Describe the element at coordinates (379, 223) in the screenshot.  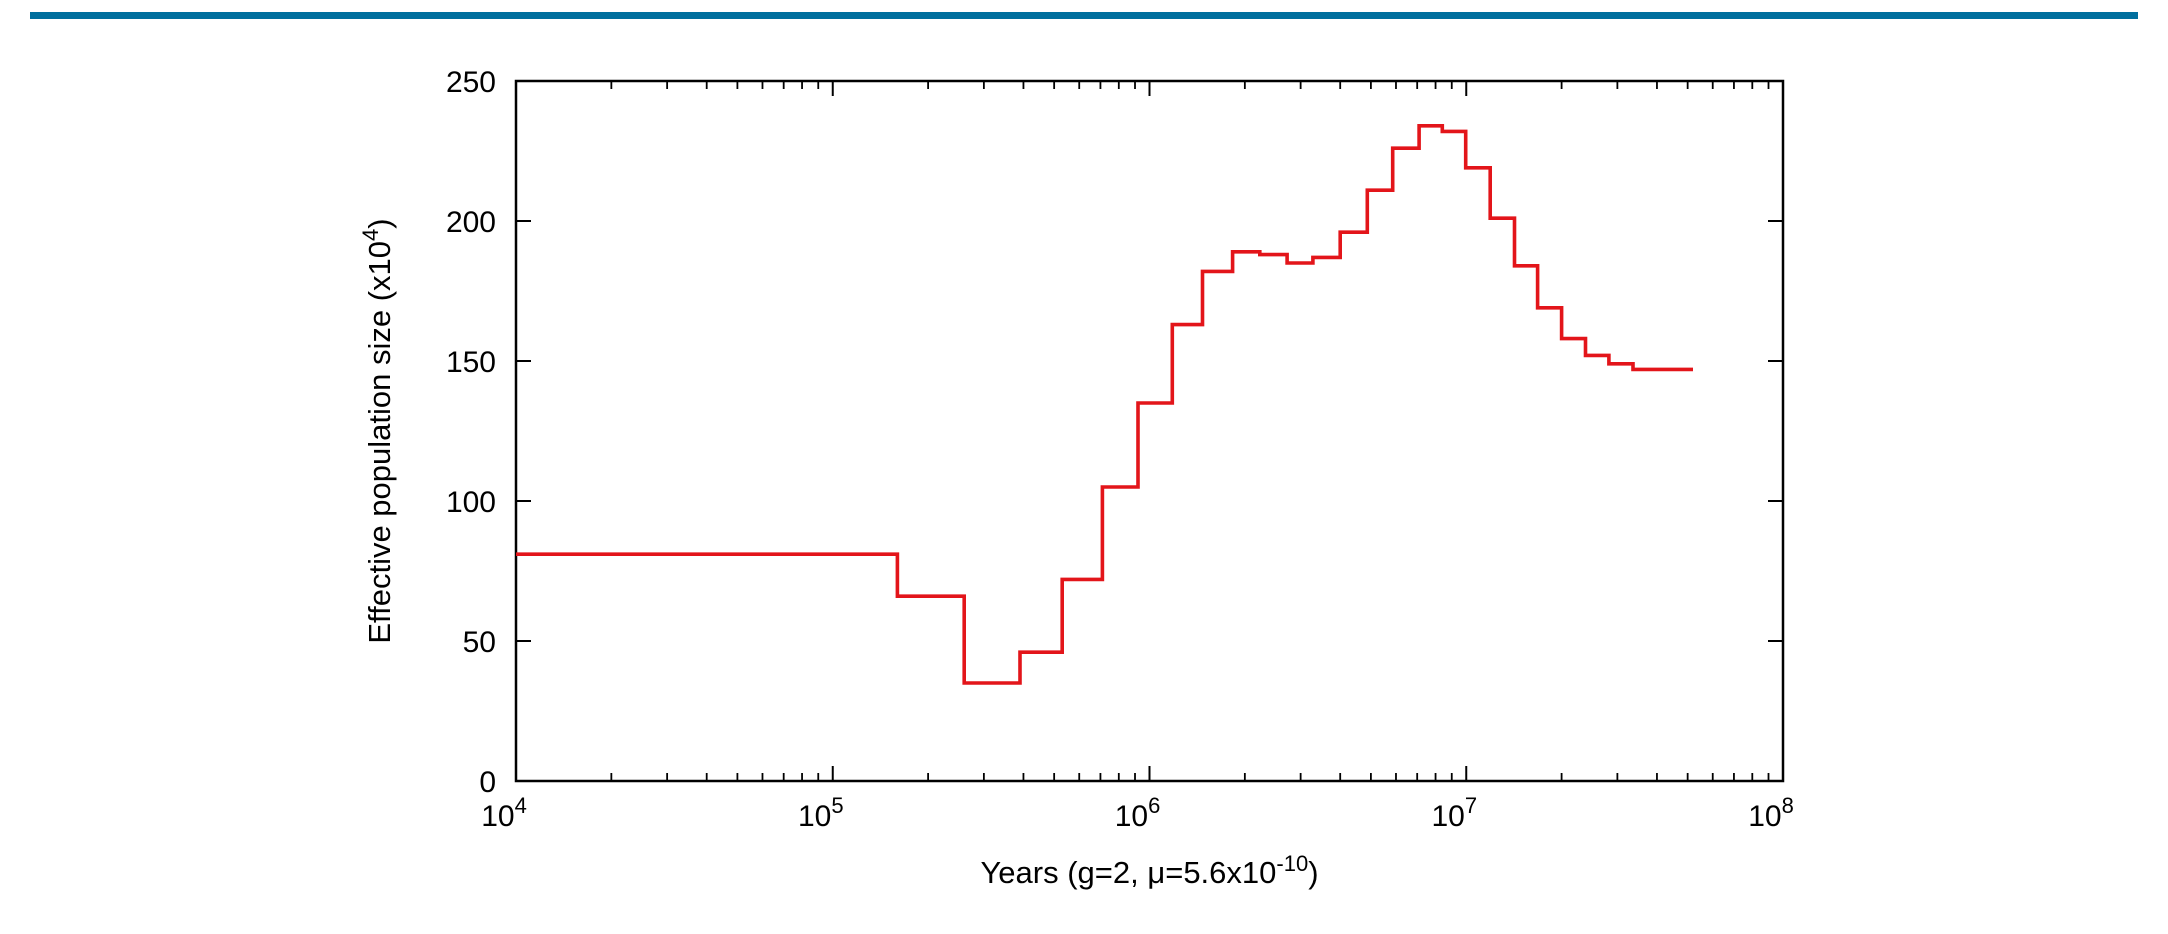
I see `y-axis-title-suffix: )` at that location.